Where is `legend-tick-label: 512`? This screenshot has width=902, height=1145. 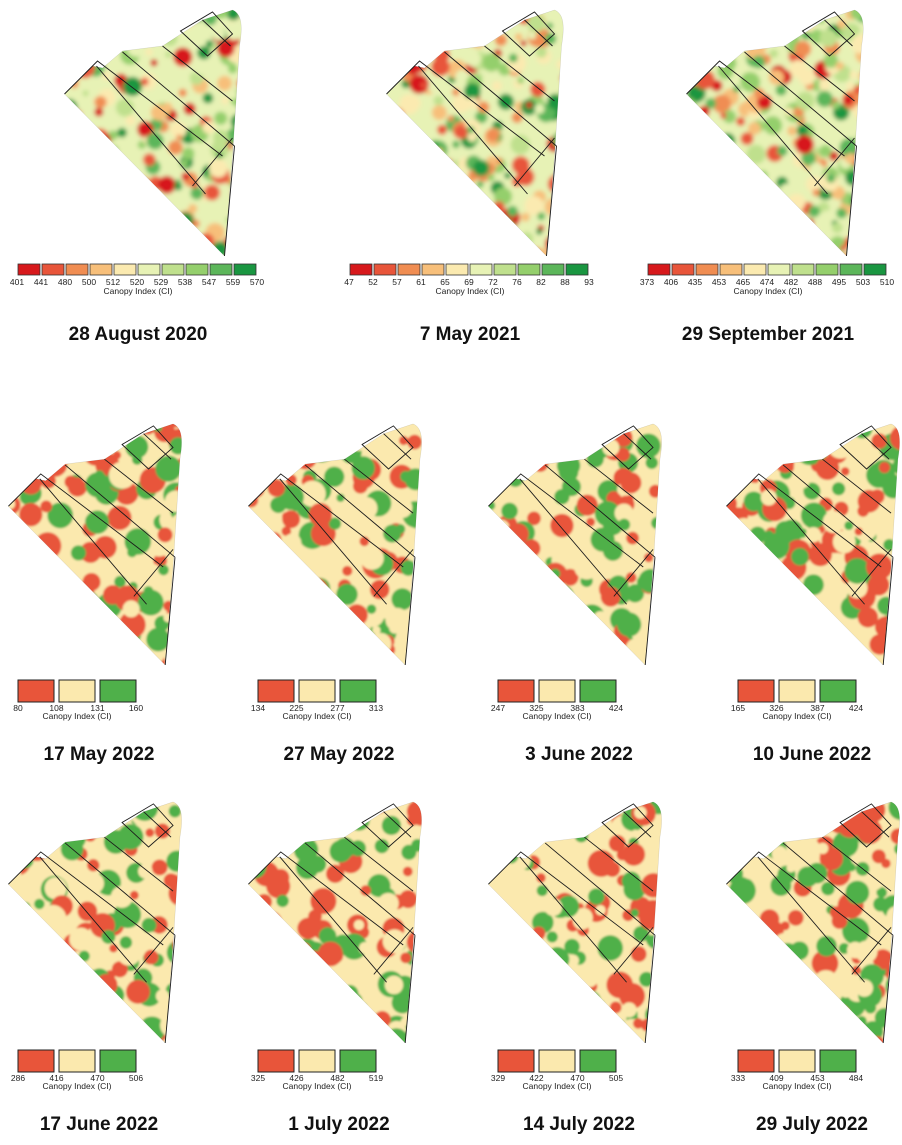 legend-tick-label: 512 is located at coordinates (113, 282).